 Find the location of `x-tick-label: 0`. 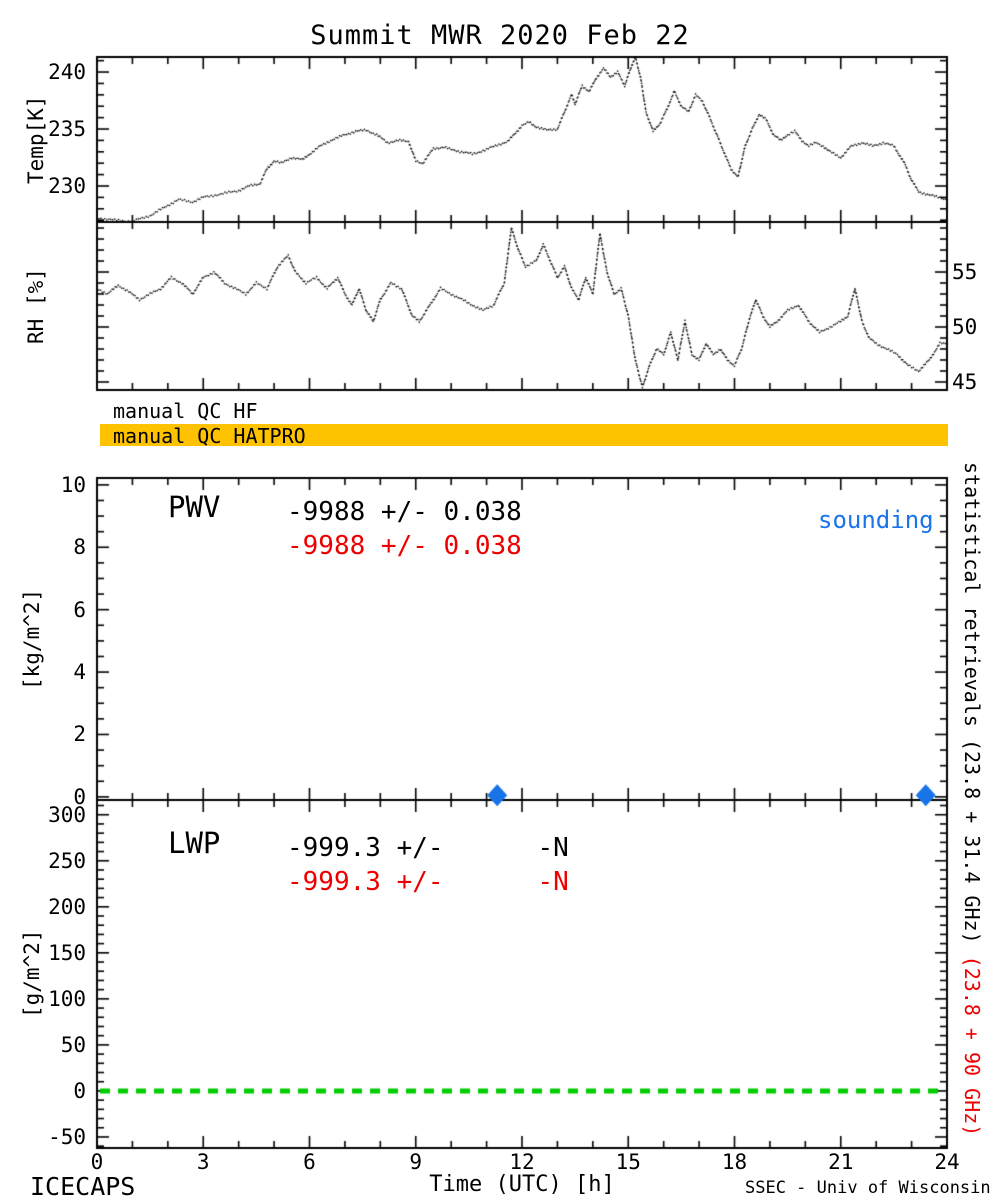

x-tick-label: 0 is located at coordinates (97, 1162).